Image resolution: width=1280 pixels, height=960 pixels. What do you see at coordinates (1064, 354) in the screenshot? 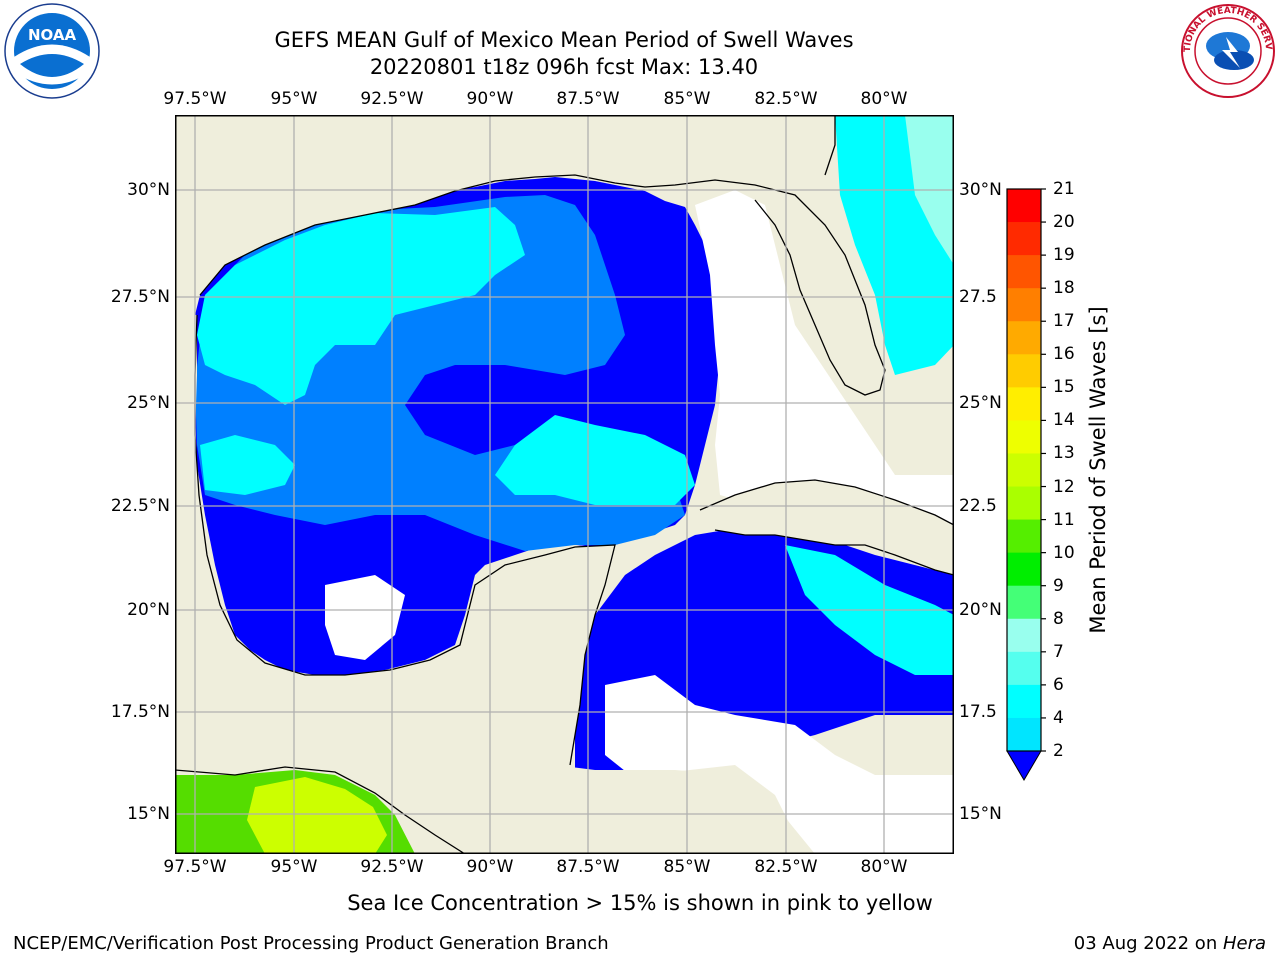
I see `colorbar-tick-label: 16` at bounding box center [1064, 354].